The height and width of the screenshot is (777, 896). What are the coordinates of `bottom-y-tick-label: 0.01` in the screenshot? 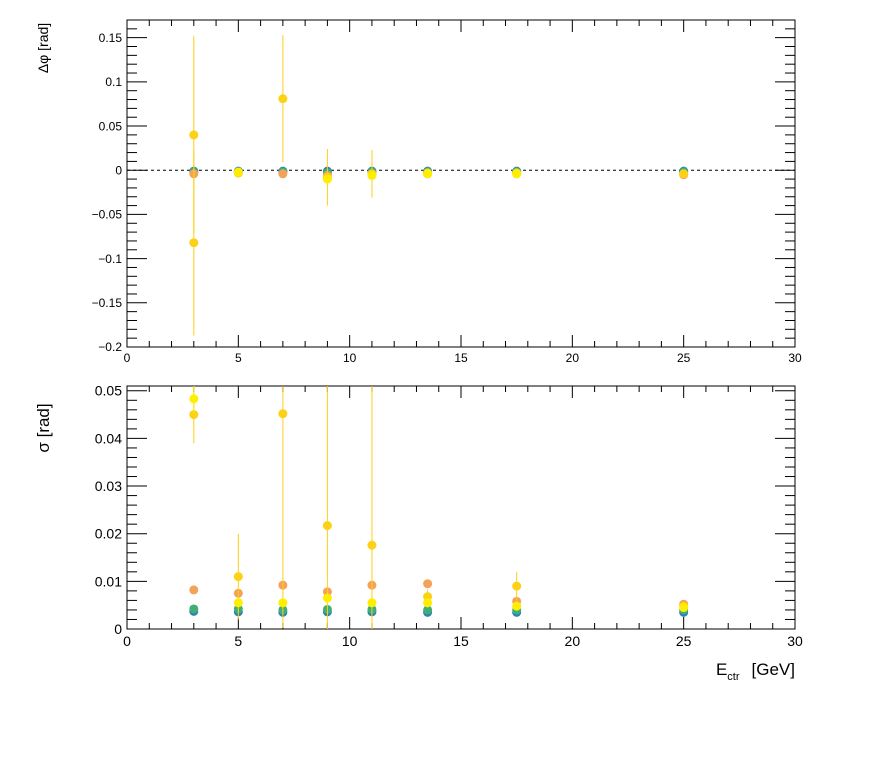 It's located at (108, 581).